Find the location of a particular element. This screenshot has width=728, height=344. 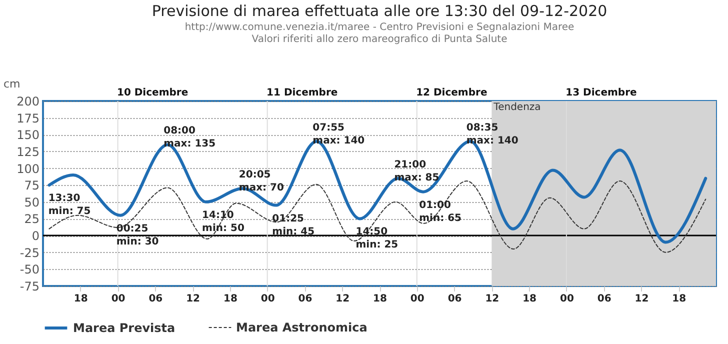

annotation: 14:10 min: 50 is located at coordinates (223, 222).